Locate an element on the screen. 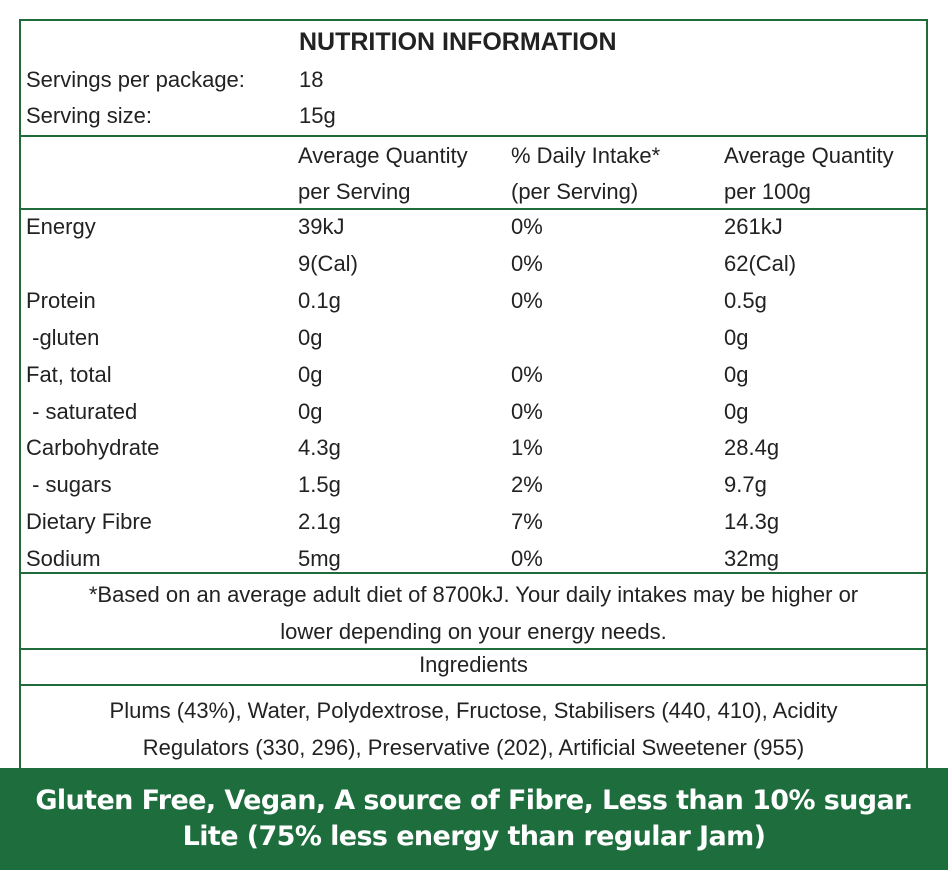 This screenshot has height=870, width=948. ingredients-heading: Ingredients is located at coordinates (473, 664).